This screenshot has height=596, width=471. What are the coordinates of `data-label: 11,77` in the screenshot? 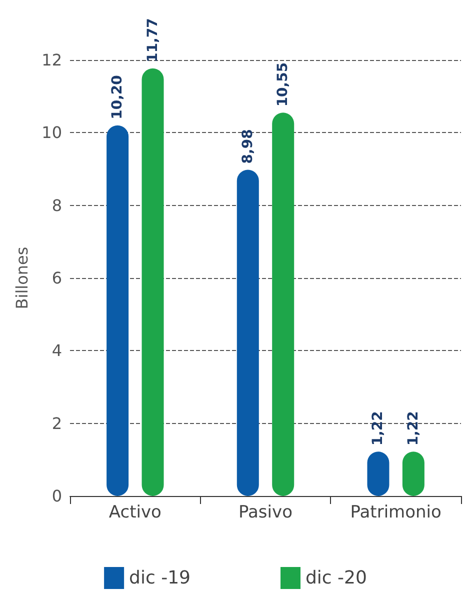 It's located at (152, 40).